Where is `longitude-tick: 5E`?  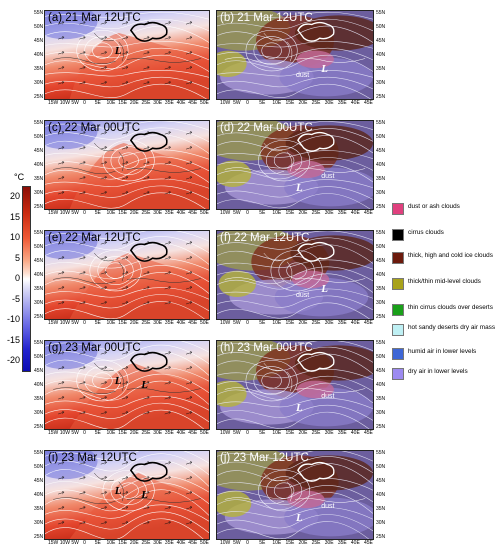 longitude-tick: 5E is located at coordinates (262, 543).